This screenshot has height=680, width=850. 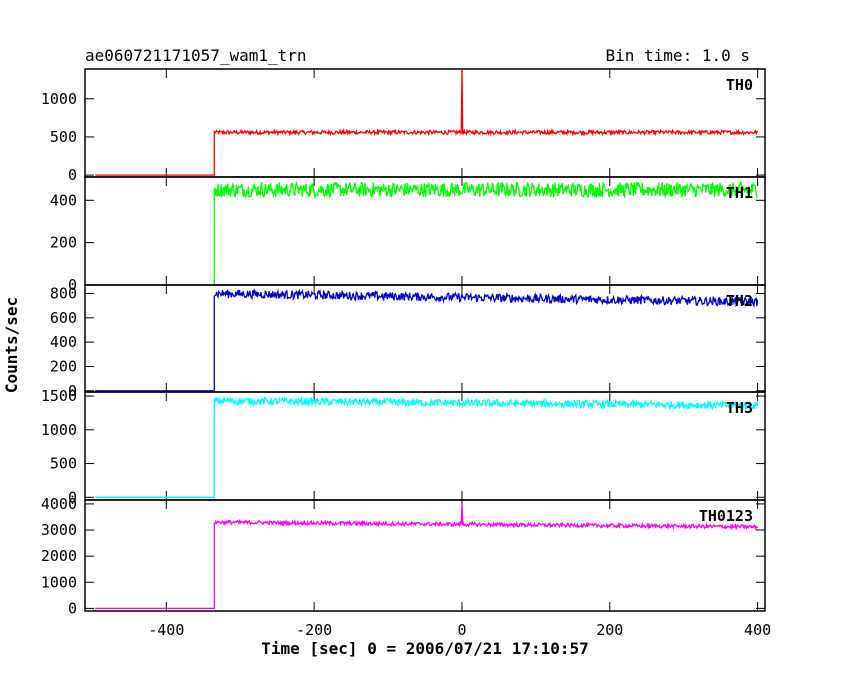 What do you see at coordinates (757, 630) in the screenshot?
I see `x-tick-label: 400` at bounding box center [757, 630].